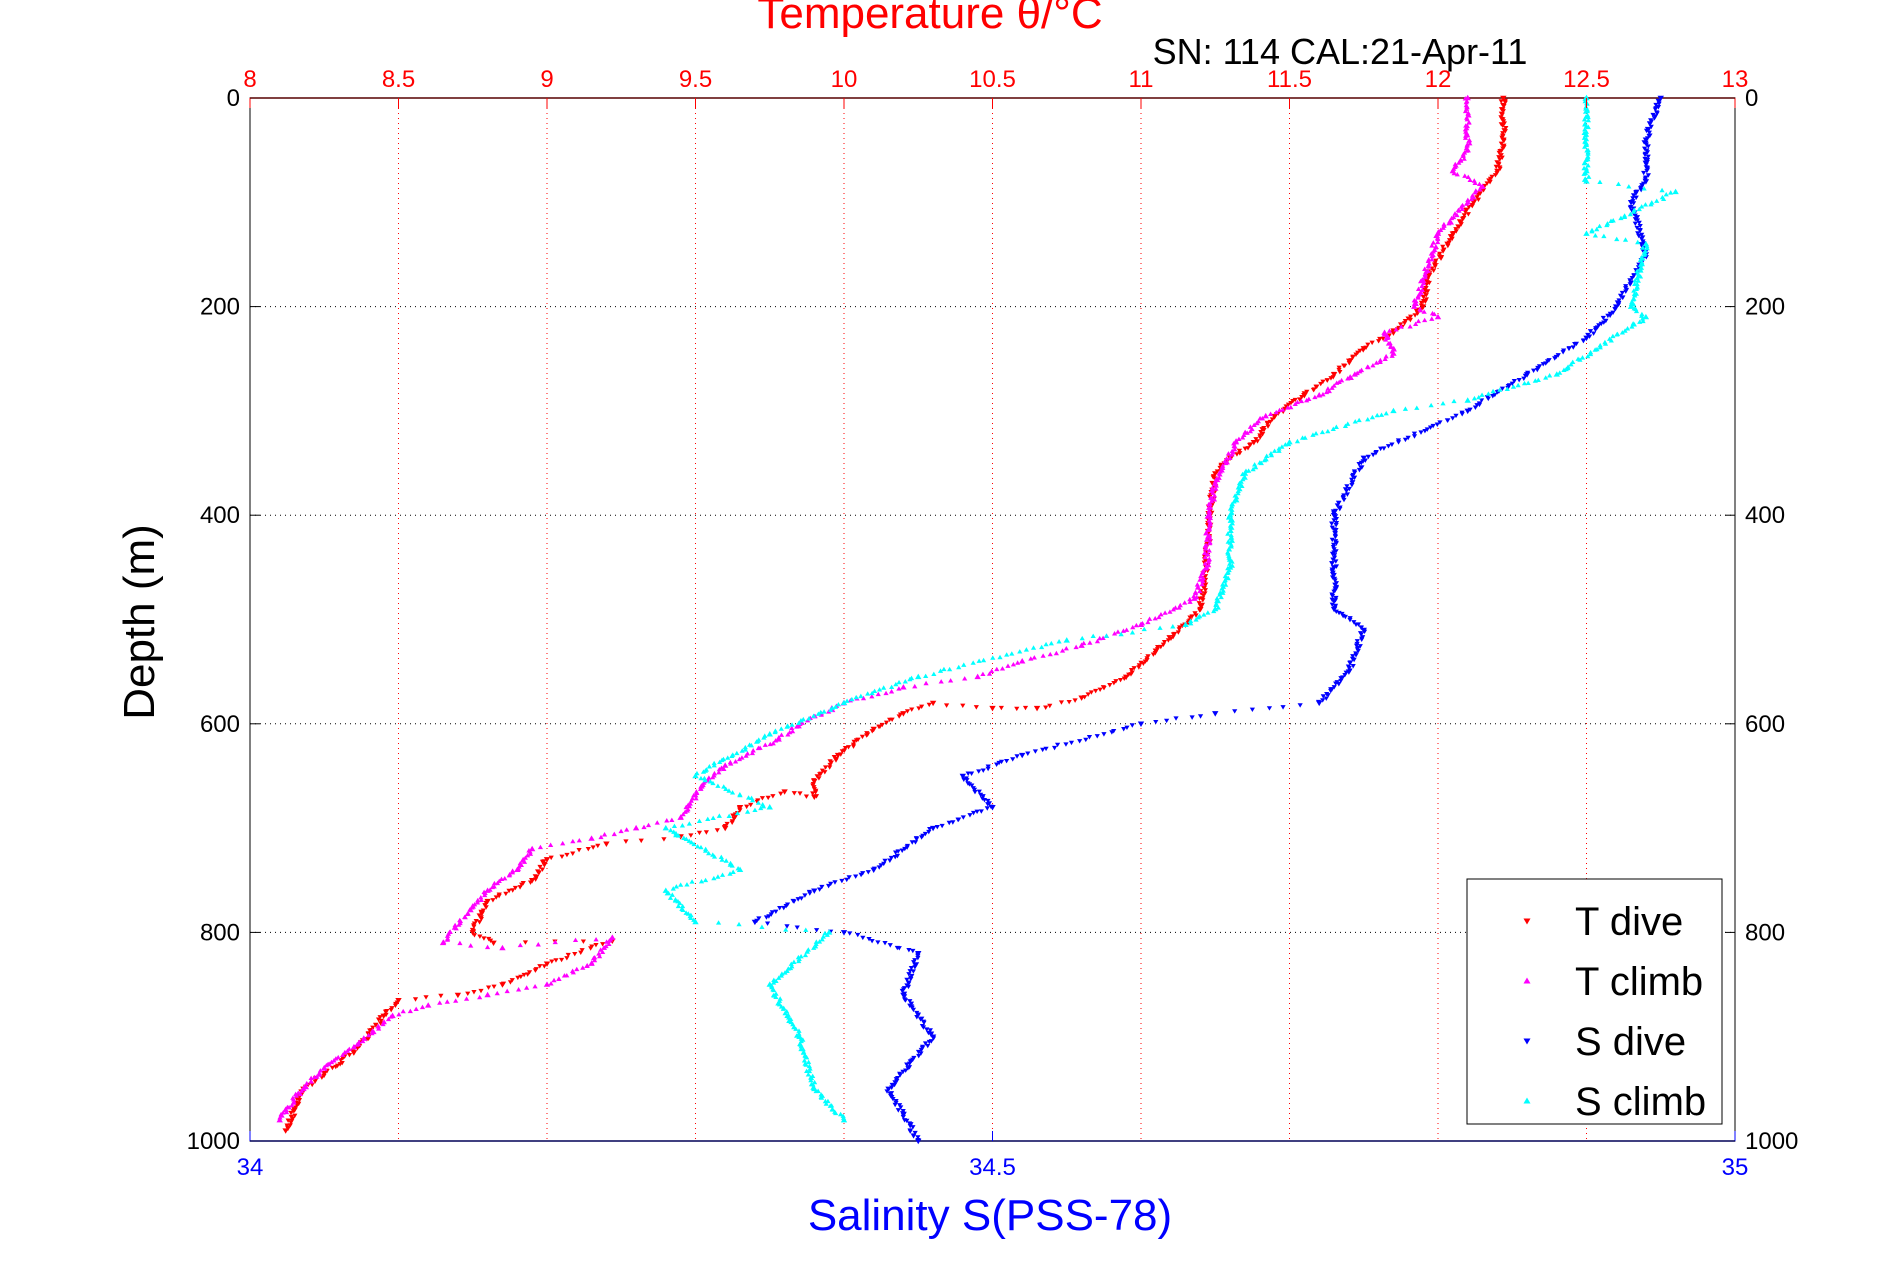 Image resolution: width=1891 pixels, height=1262 pixels. Describe the element at coordinates (1438, 79) in the screenshot. I see `temp-tick-label: 12` at that location.